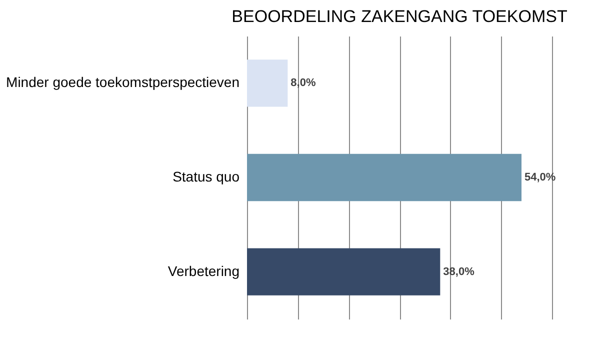 This screenshot has height=340, width=605. Describe the element at coordinates (400, 16) in the screenshot. I see `chart-title: BEOORDELING ZAKENGANG TOEKOMST` at that location.